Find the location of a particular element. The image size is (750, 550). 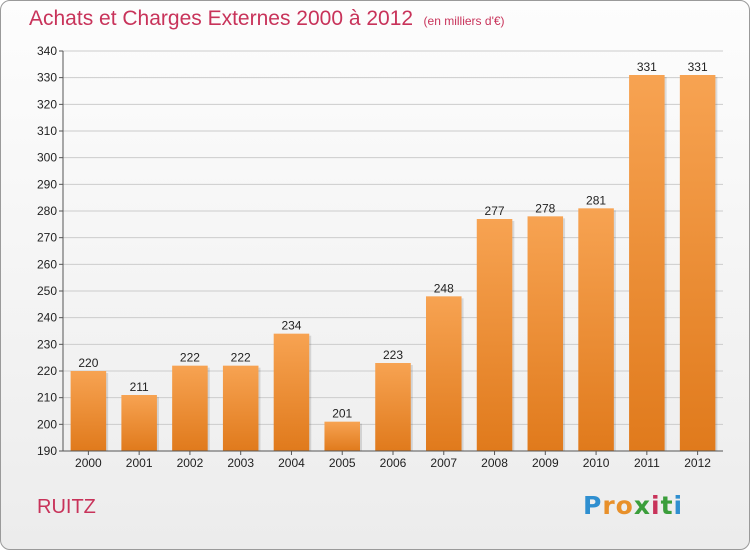

y-tick-label: 280 is located at coordinates (47, 211).